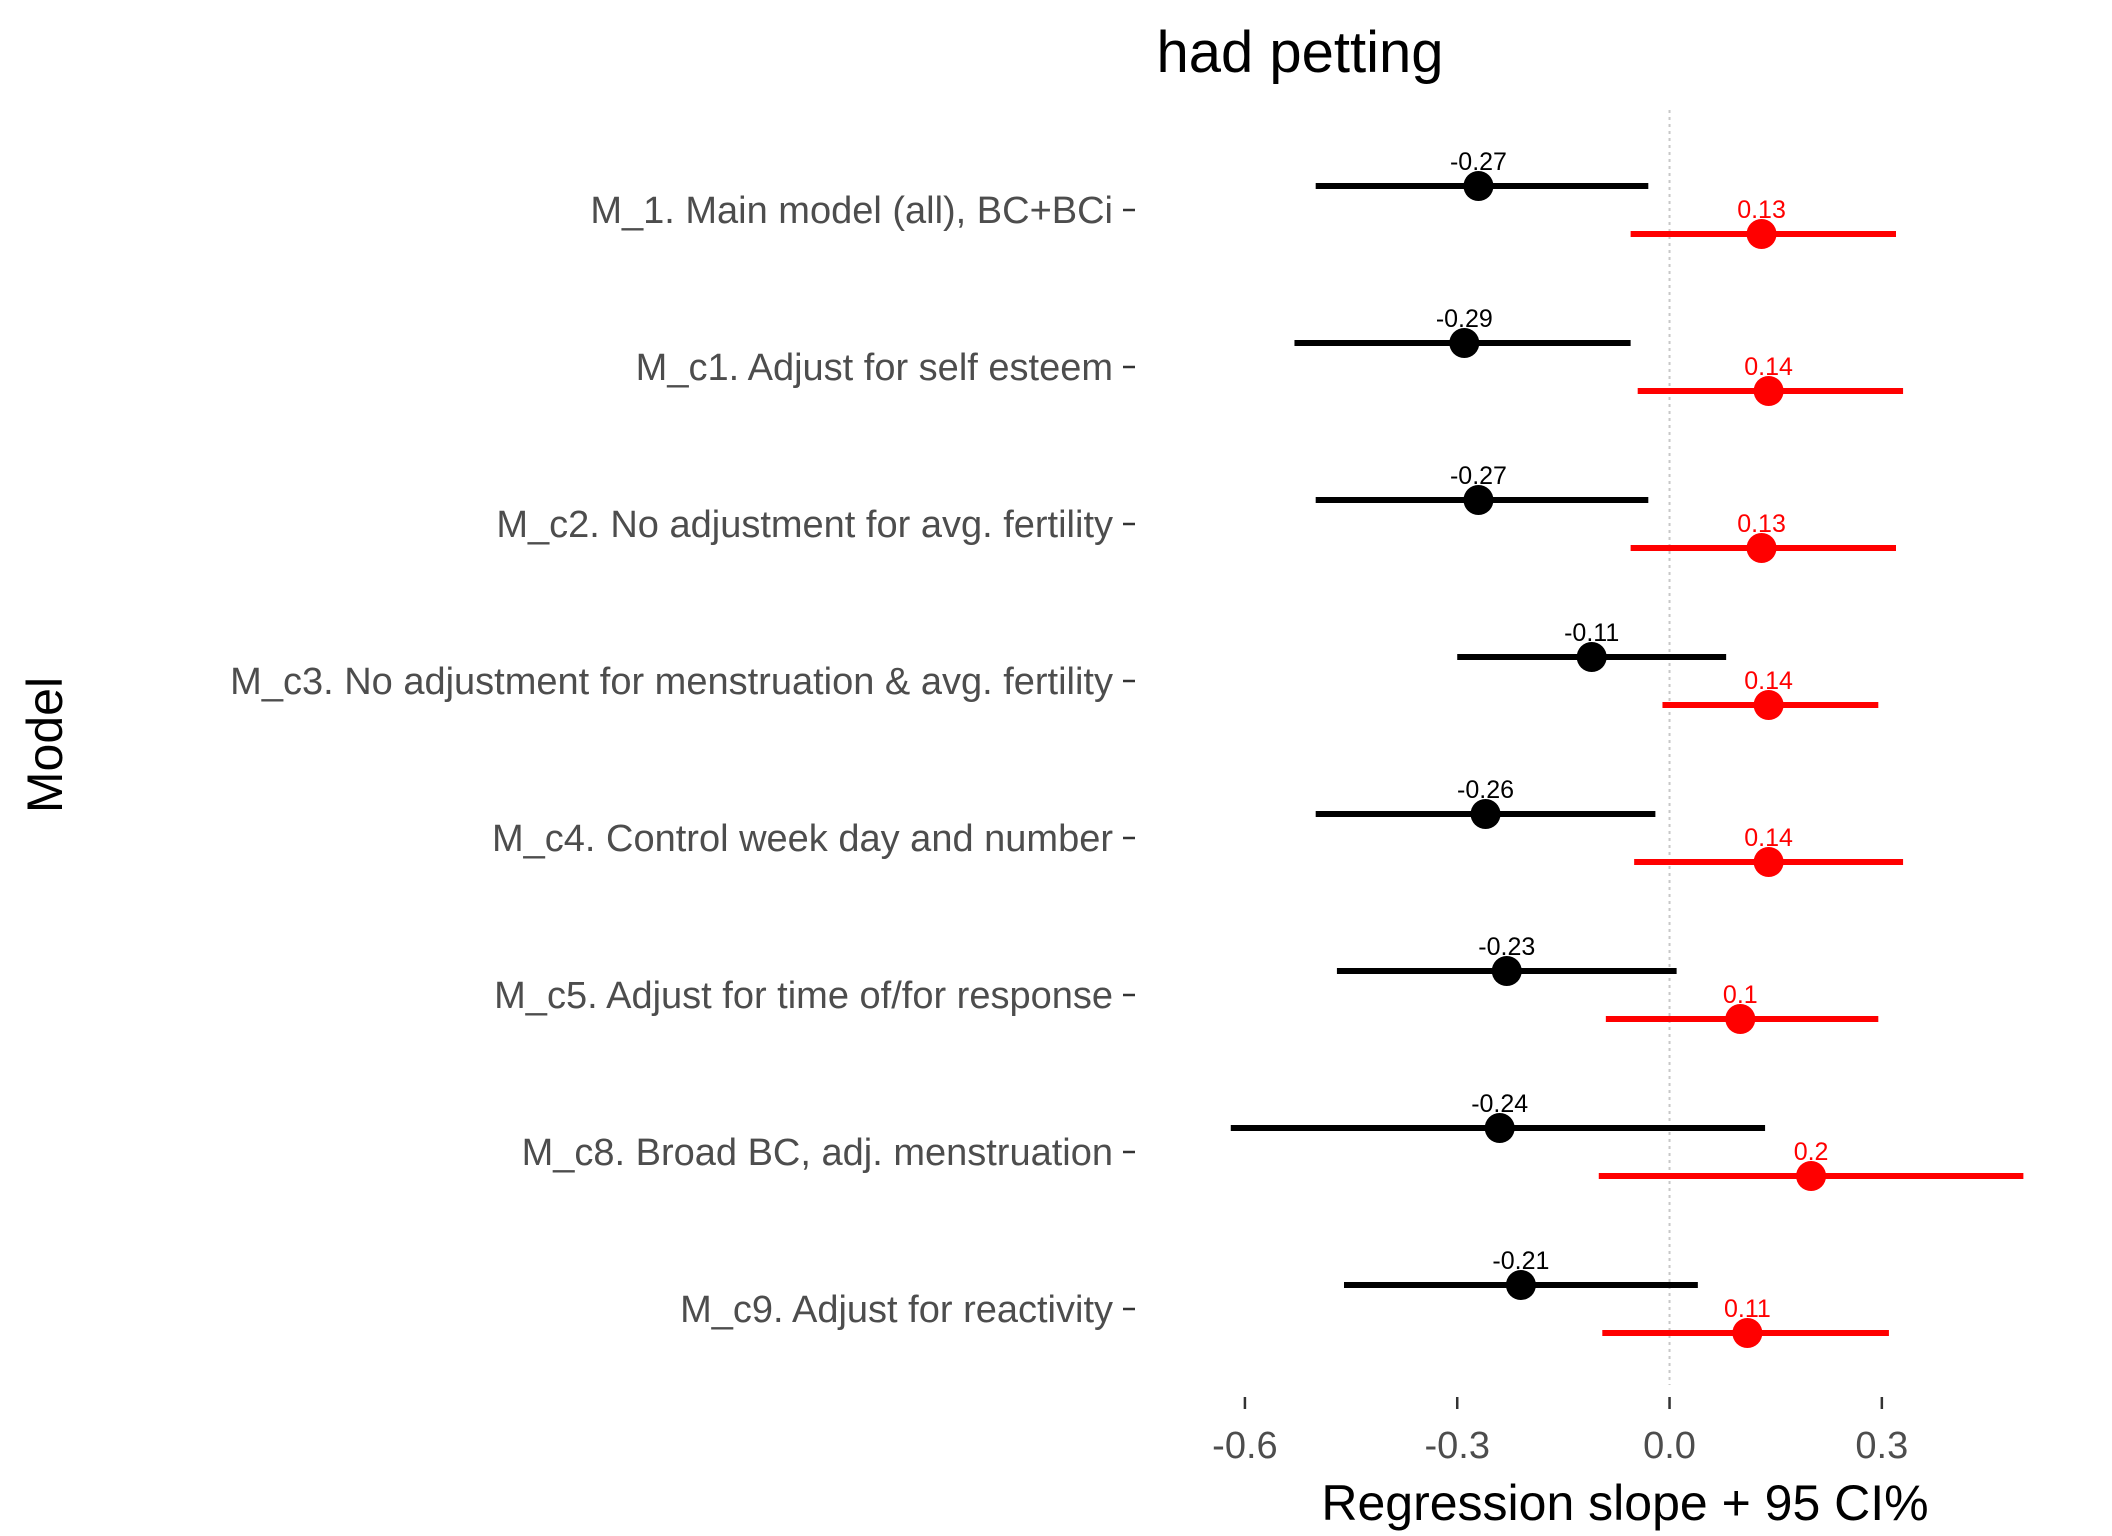 This screenshot has width=2112, height=1536. I want to click on category-label: M_c5. Adjust for time of/for response, so click(803, 996).